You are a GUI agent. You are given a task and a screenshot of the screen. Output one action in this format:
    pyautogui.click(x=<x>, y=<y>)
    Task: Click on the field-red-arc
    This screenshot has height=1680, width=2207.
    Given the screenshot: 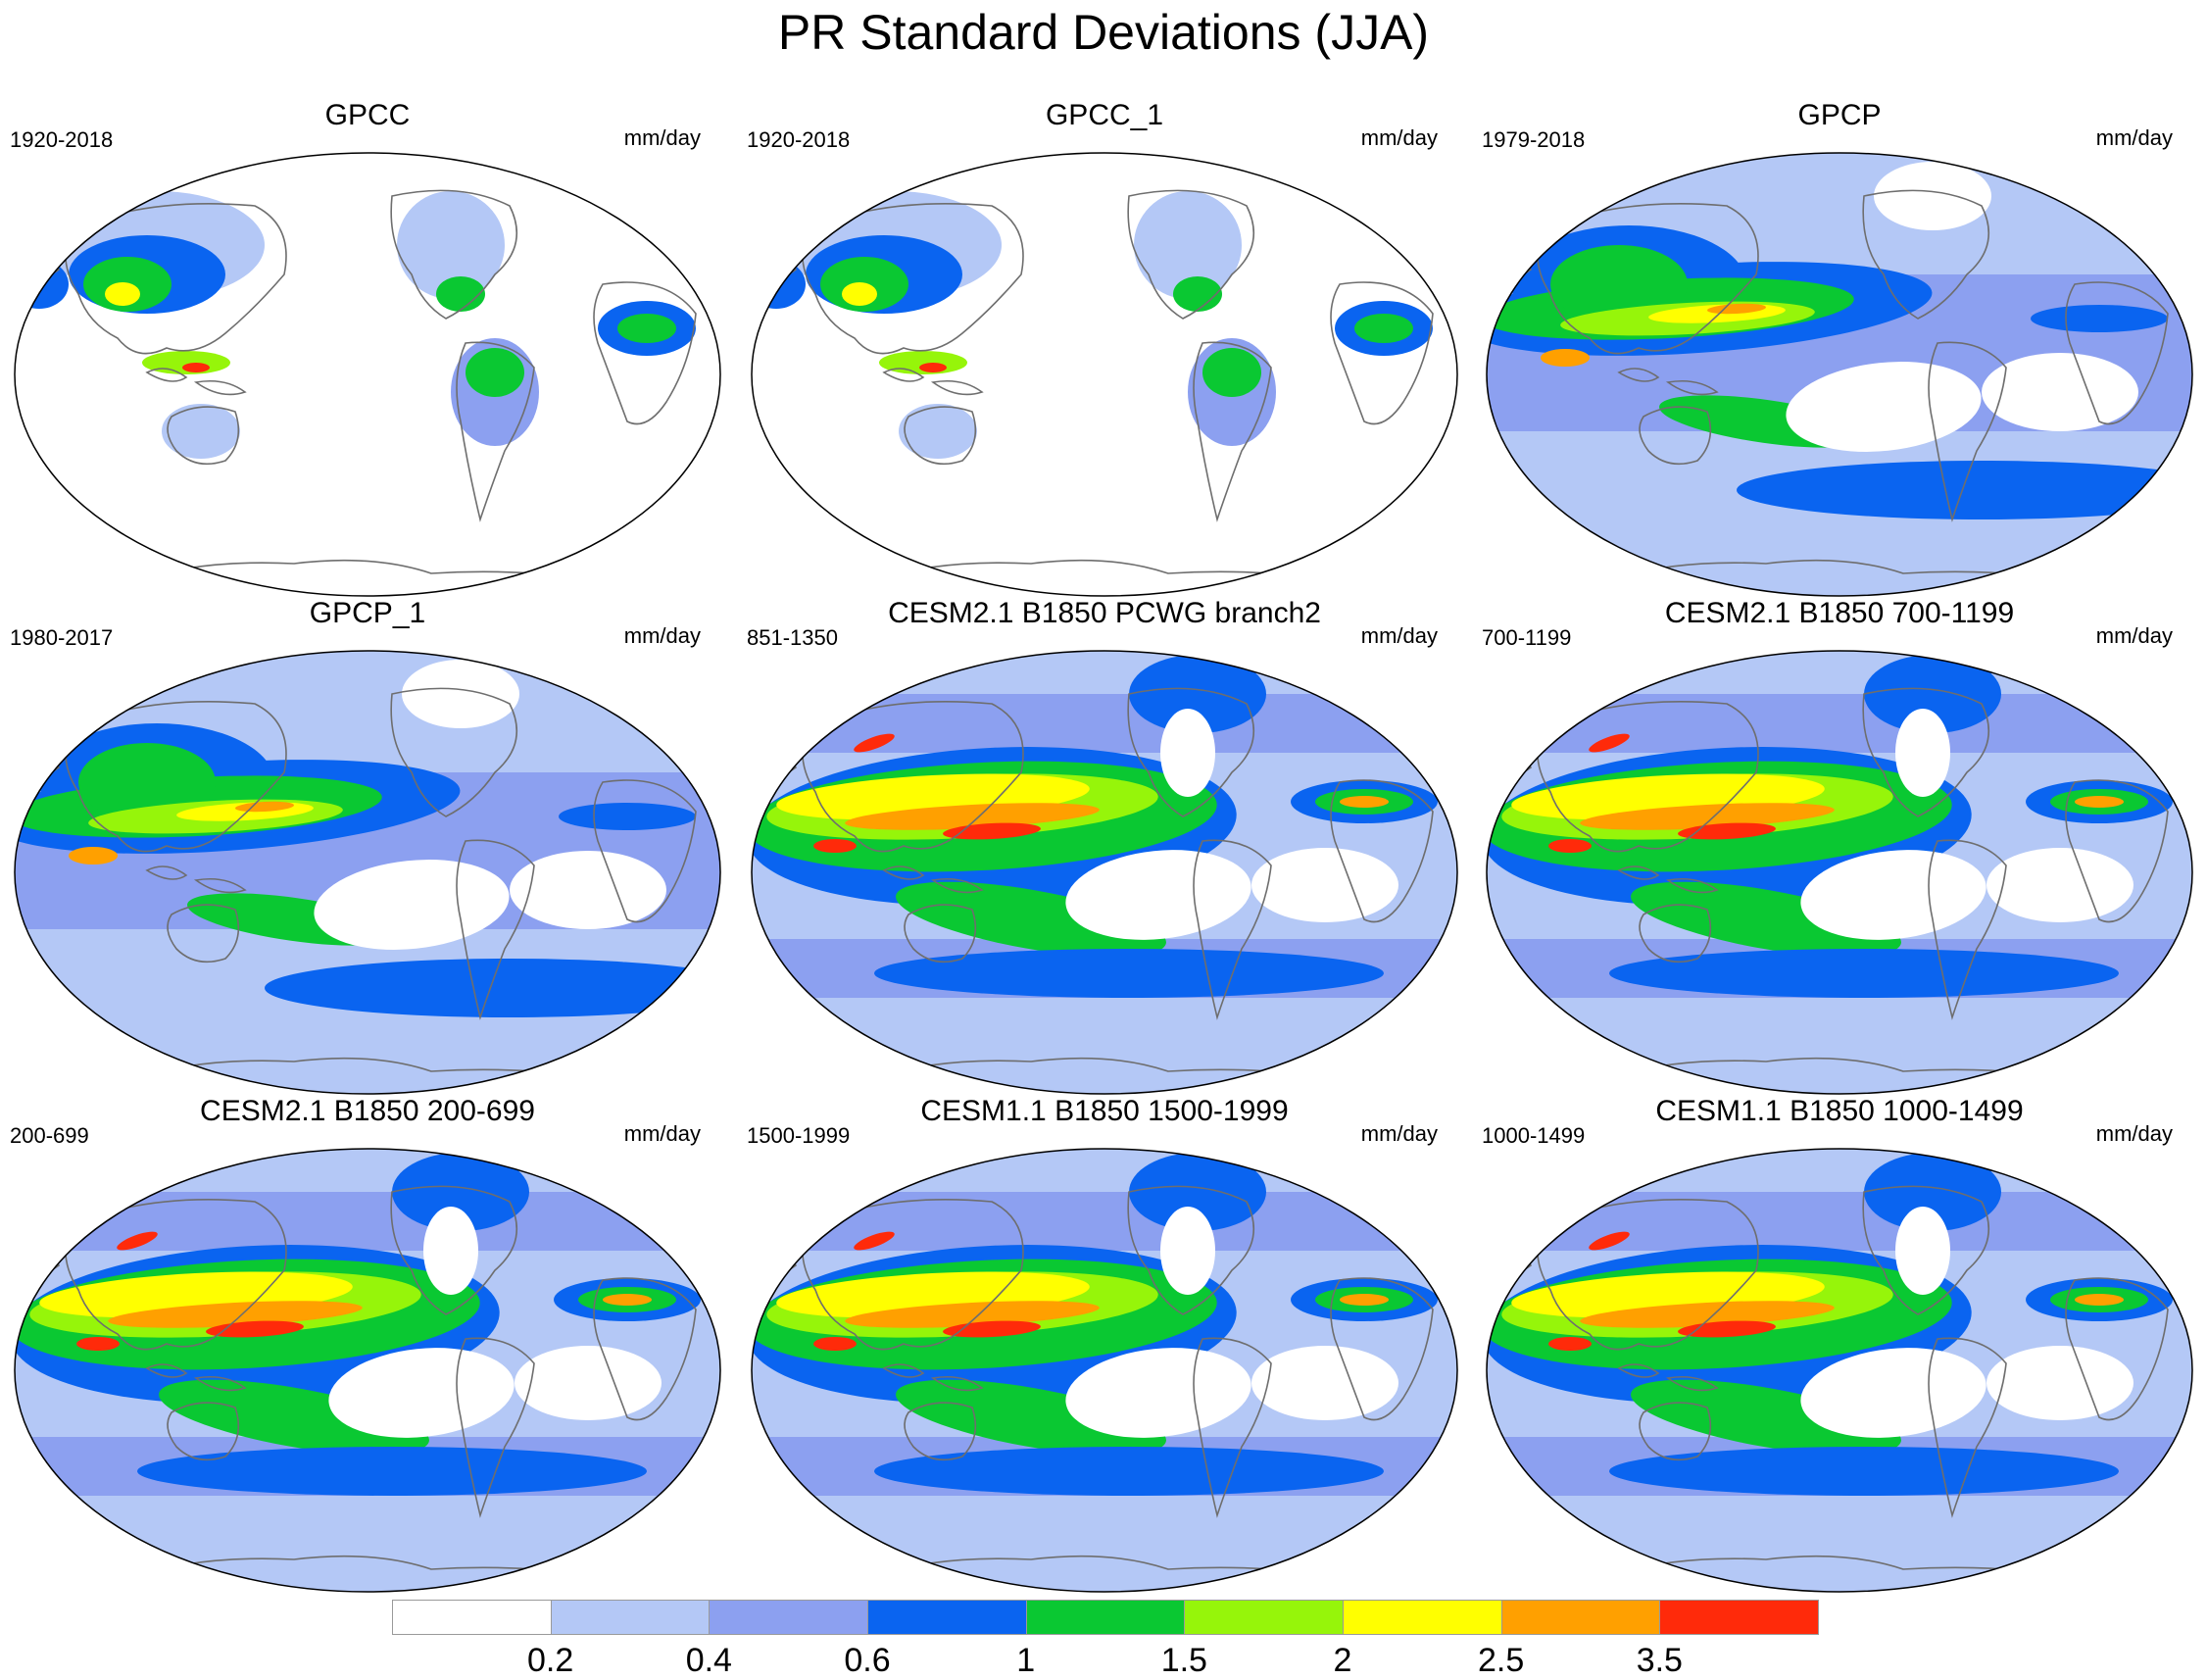 What is the action you would take?
    pyautogui.click(x=874, y=1241)
    